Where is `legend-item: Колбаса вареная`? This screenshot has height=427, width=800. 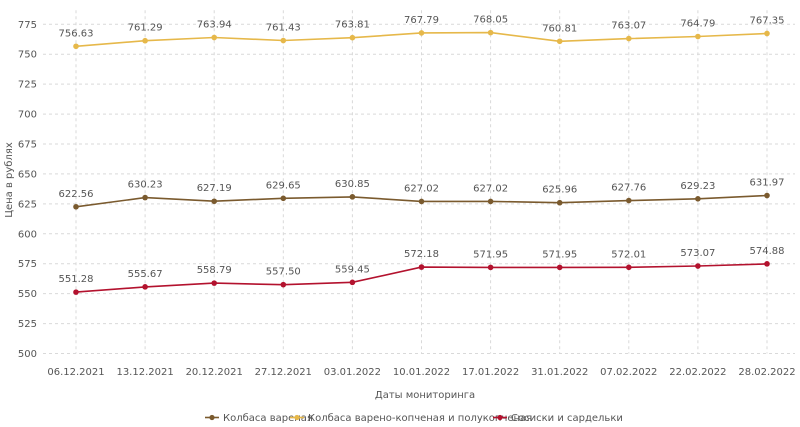
legend-item: Колбаса вареная is located at coordinates (259, 418).